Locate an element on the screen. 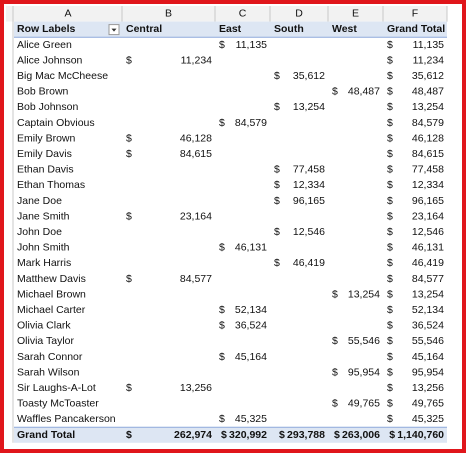 The image size is (466, 458). cell-amount: 262,974 is located at coordinates (193, 435).